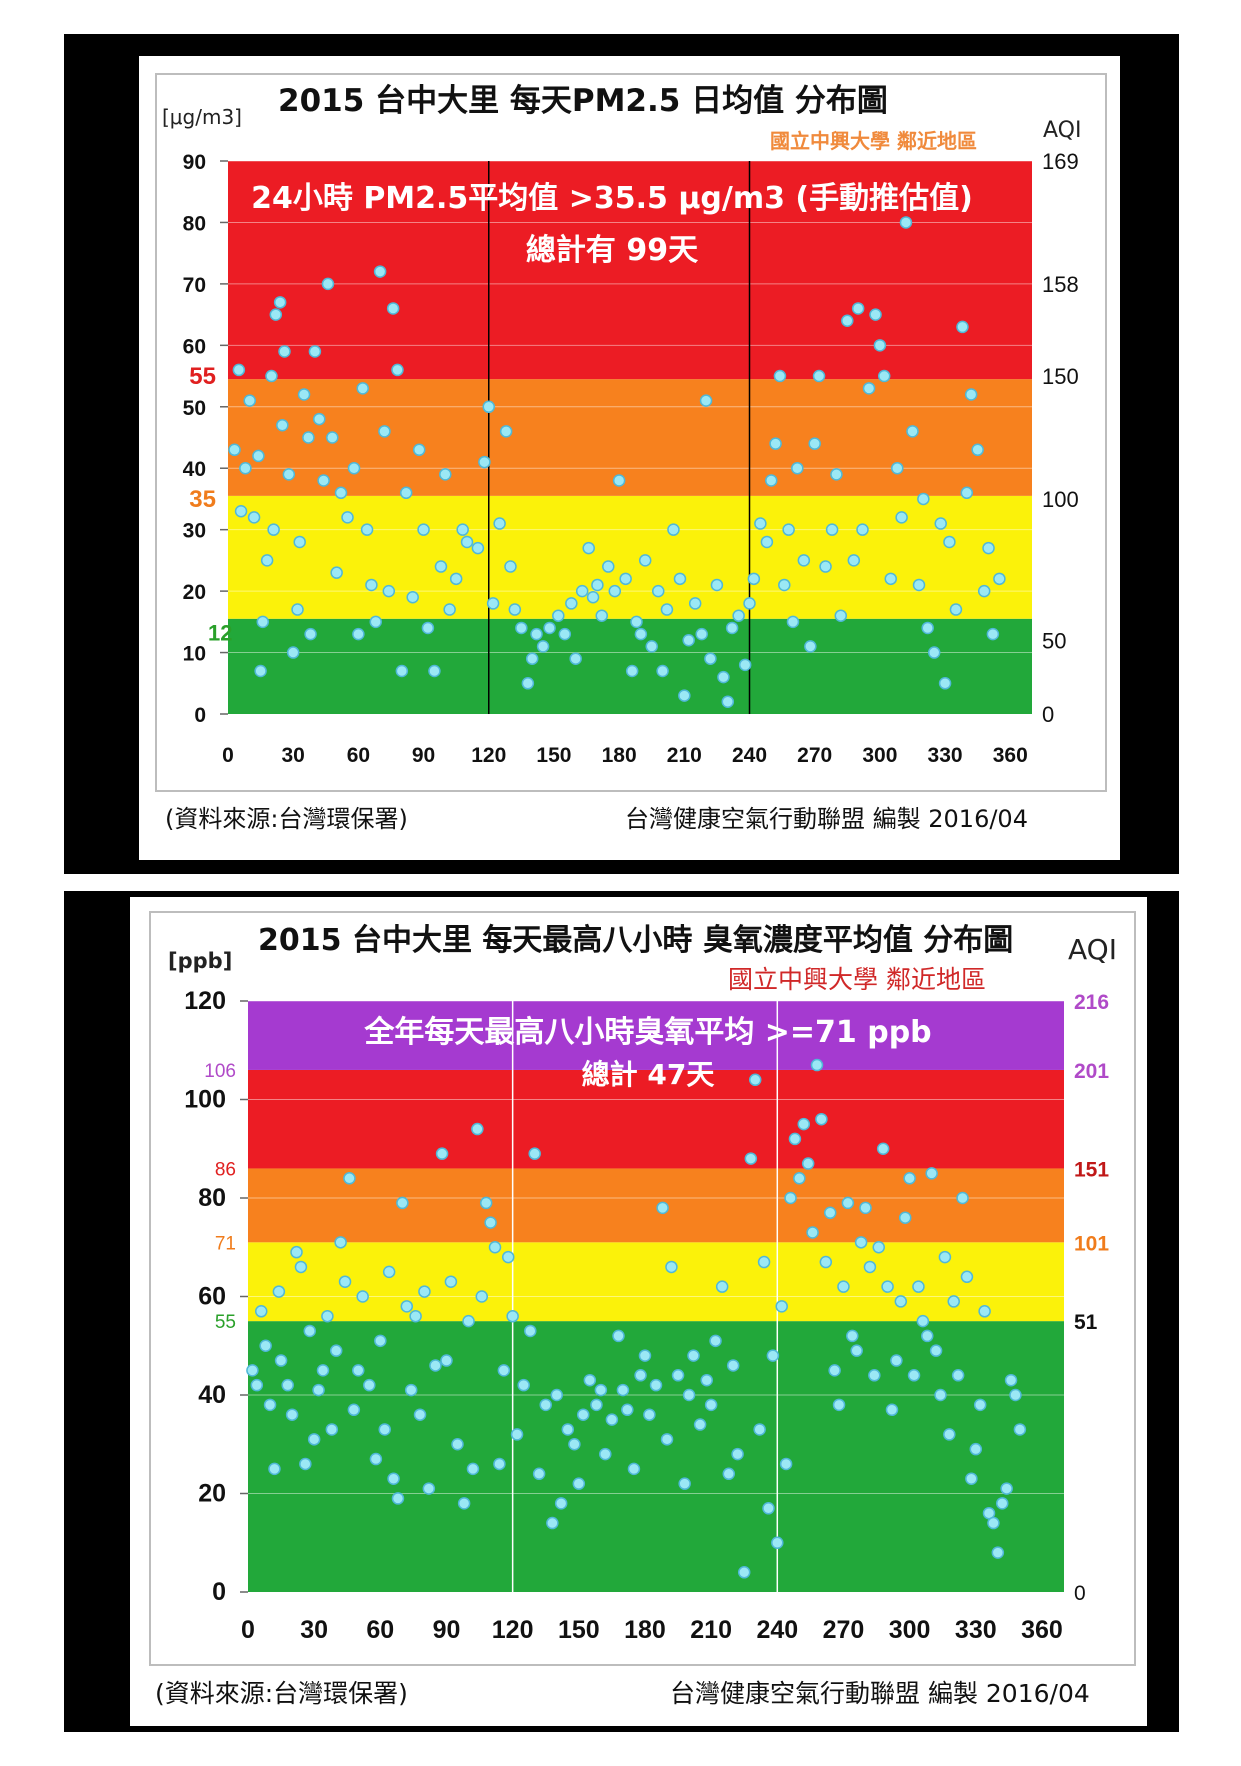 This screenshot has width=1241, height=1766. What do you see at coordinates (630, 270) in the screenshot?
I see `pm25-aqi-band` at bounding box center [630, 270].